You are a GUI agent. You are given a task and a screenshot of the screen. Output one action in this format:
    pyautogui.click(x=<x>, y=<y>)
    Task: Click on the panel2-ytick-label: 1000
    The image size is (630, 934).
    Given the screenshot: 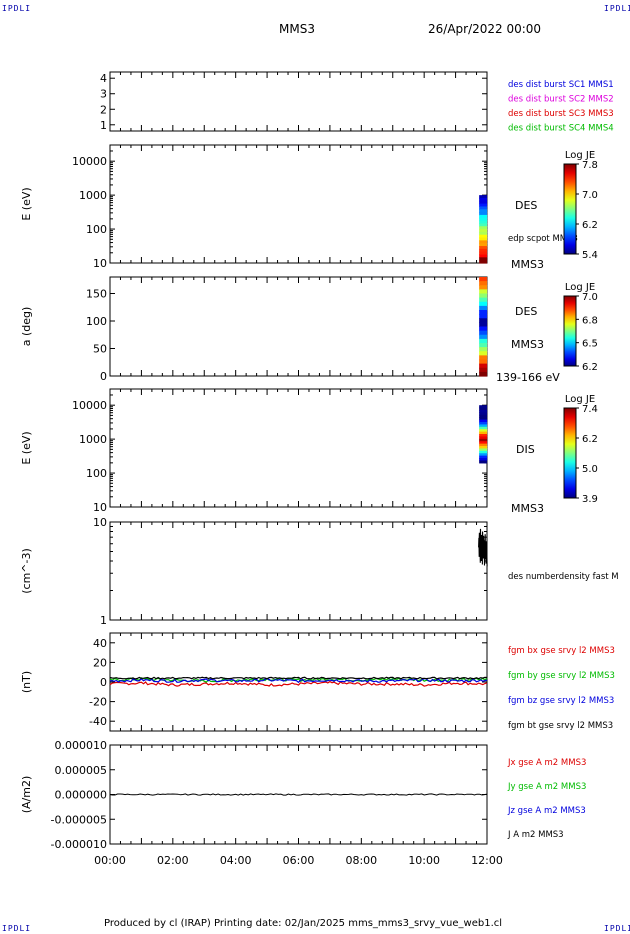 What is the action you would take?
    pyautogui.click(x=93, y=195)
    